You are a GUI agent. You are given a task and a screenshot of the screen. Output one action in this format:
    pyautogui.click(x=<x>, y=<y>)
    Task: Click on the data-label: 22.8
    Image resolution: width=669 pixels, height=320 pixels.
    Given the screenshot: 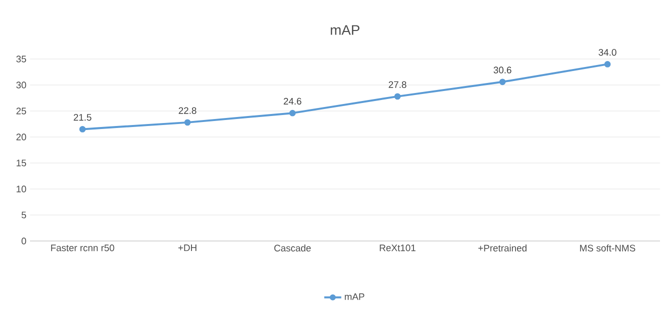 What is the action you would take?
    pyautogui.click(x=187, y=110)
    